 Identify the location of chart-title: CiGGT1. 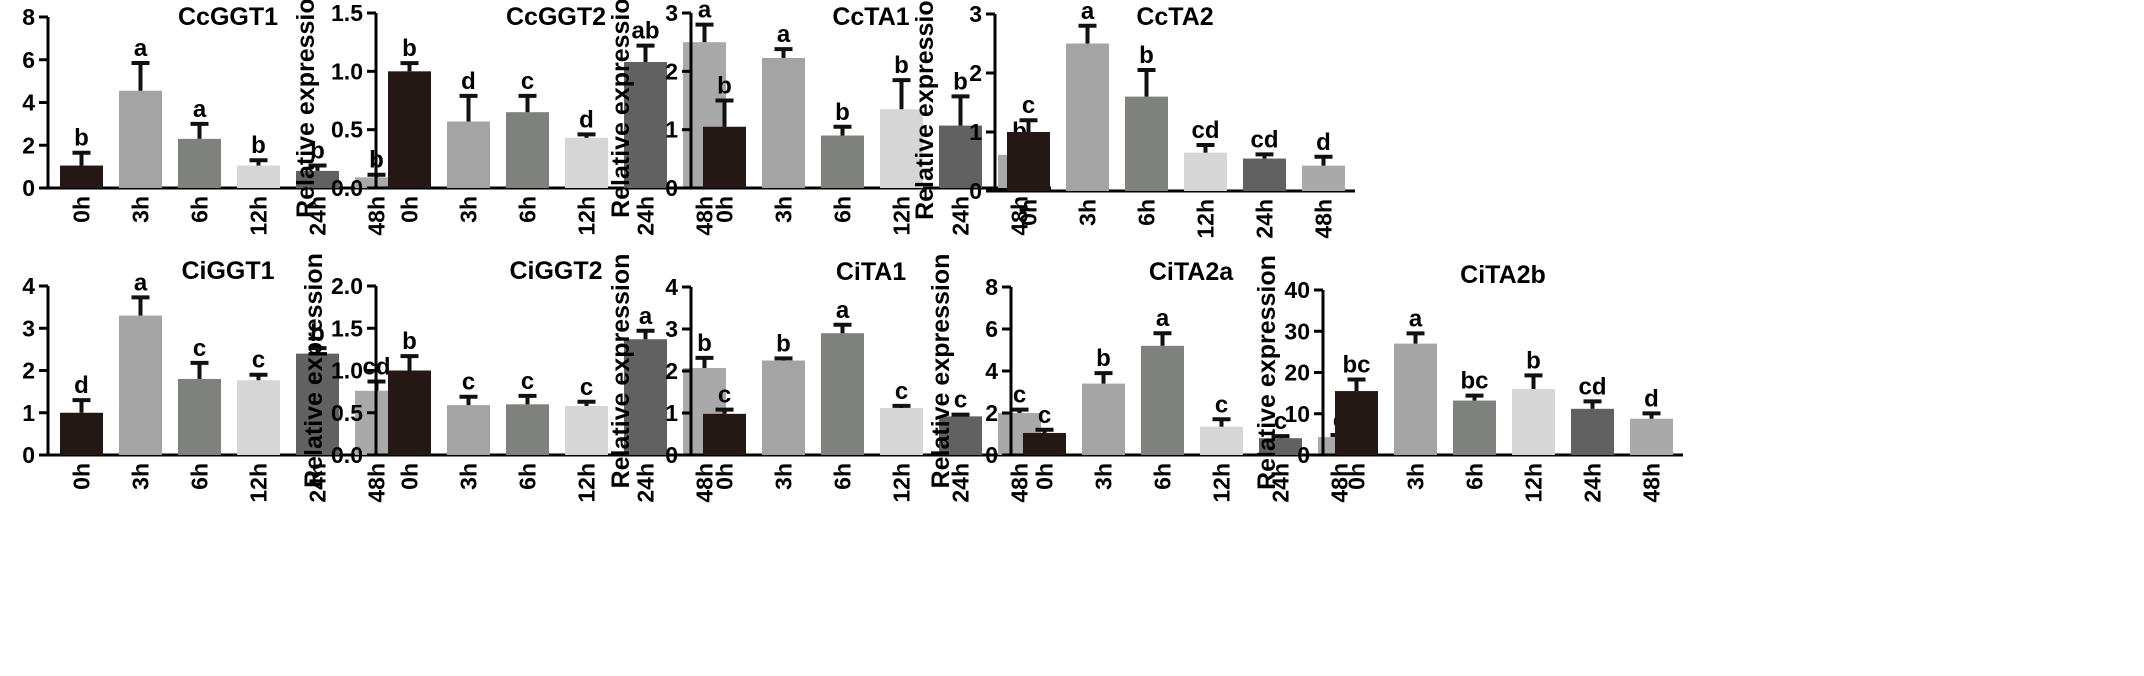
(227, 271).